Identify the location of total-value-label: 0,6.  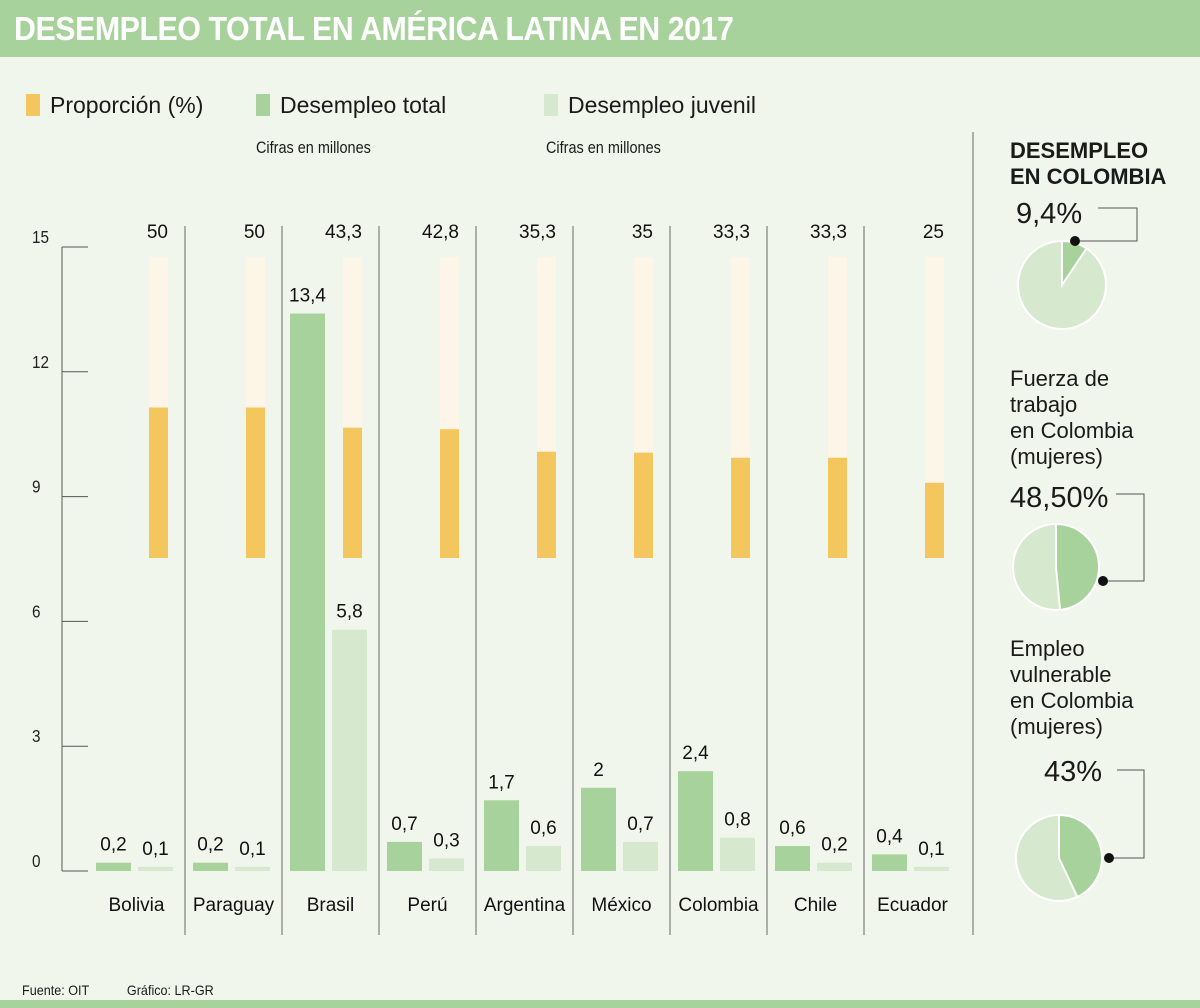
(792, 828).